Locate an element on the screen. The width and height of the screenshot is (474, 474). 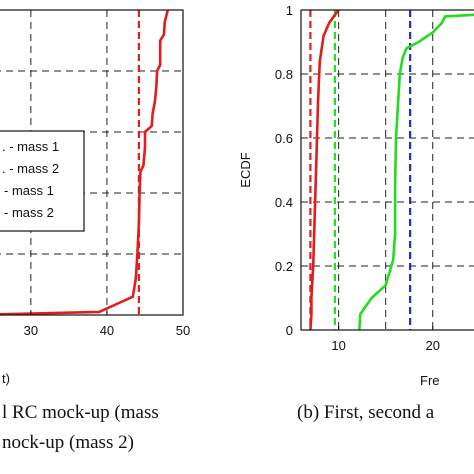
x-tick-label: 30 is located at coordinates (31, 330).